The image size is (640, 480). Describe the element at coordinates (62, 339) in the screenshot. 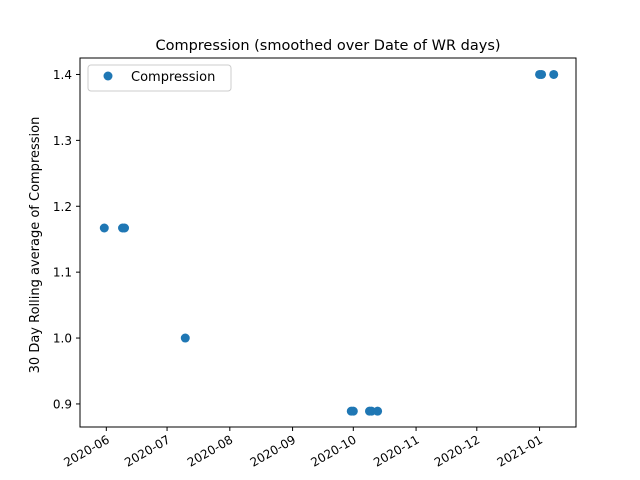

I see `y-tick-label: 1.0` at that location.